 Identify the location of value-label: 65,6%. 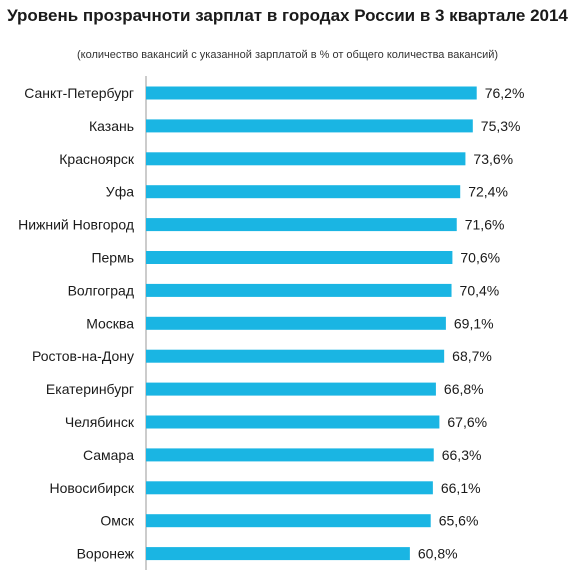
(459, 521).